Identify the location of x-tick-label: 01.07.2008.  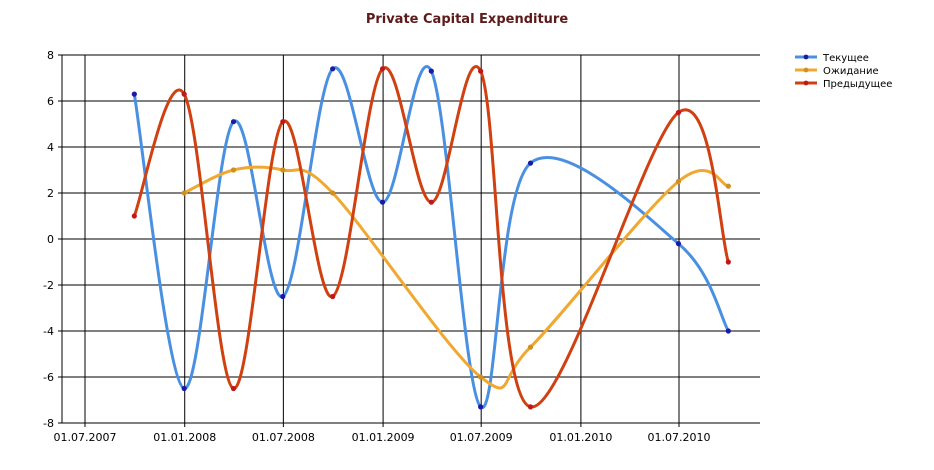
(283, 437).